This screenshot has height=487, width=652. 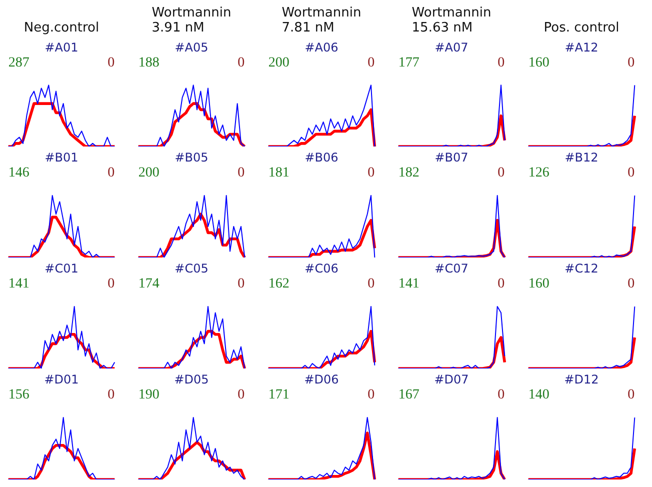 I want to click on chart-title: Wortmannin 7.81 nM, so click(x=322, y=21).